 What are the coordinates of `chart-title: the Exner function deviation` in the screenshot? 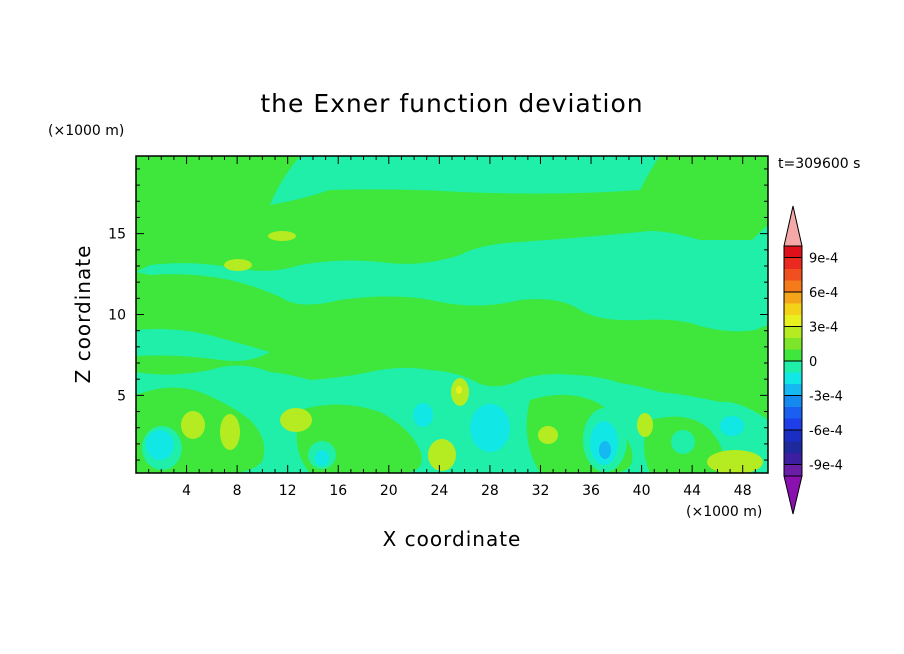 It's located at (451, 103).